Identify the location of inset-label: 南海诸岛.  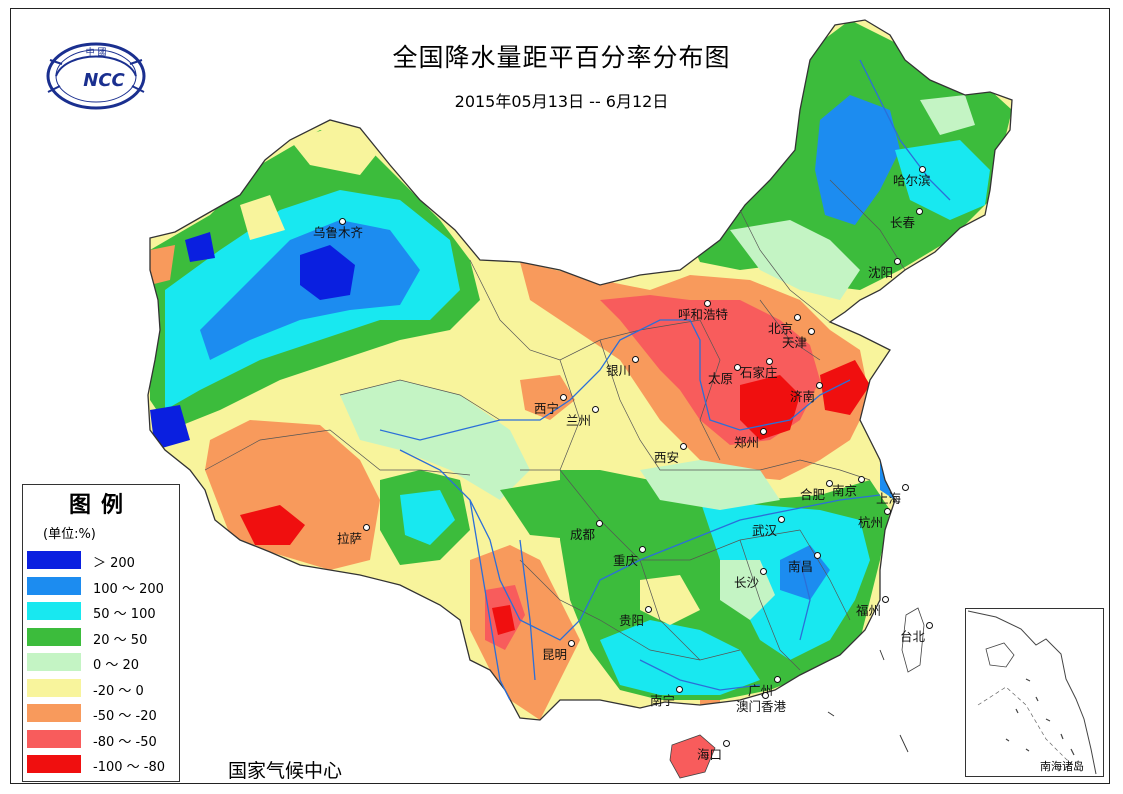
(1062, 766).